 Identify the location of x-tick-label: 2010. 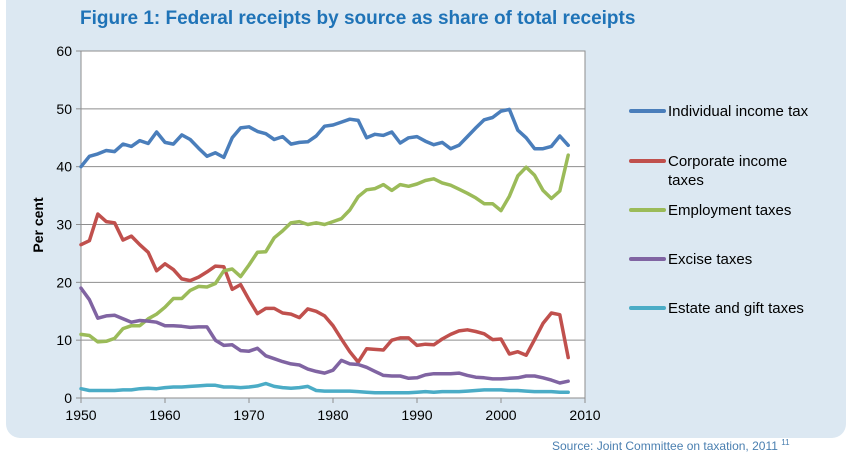
(584, 415).